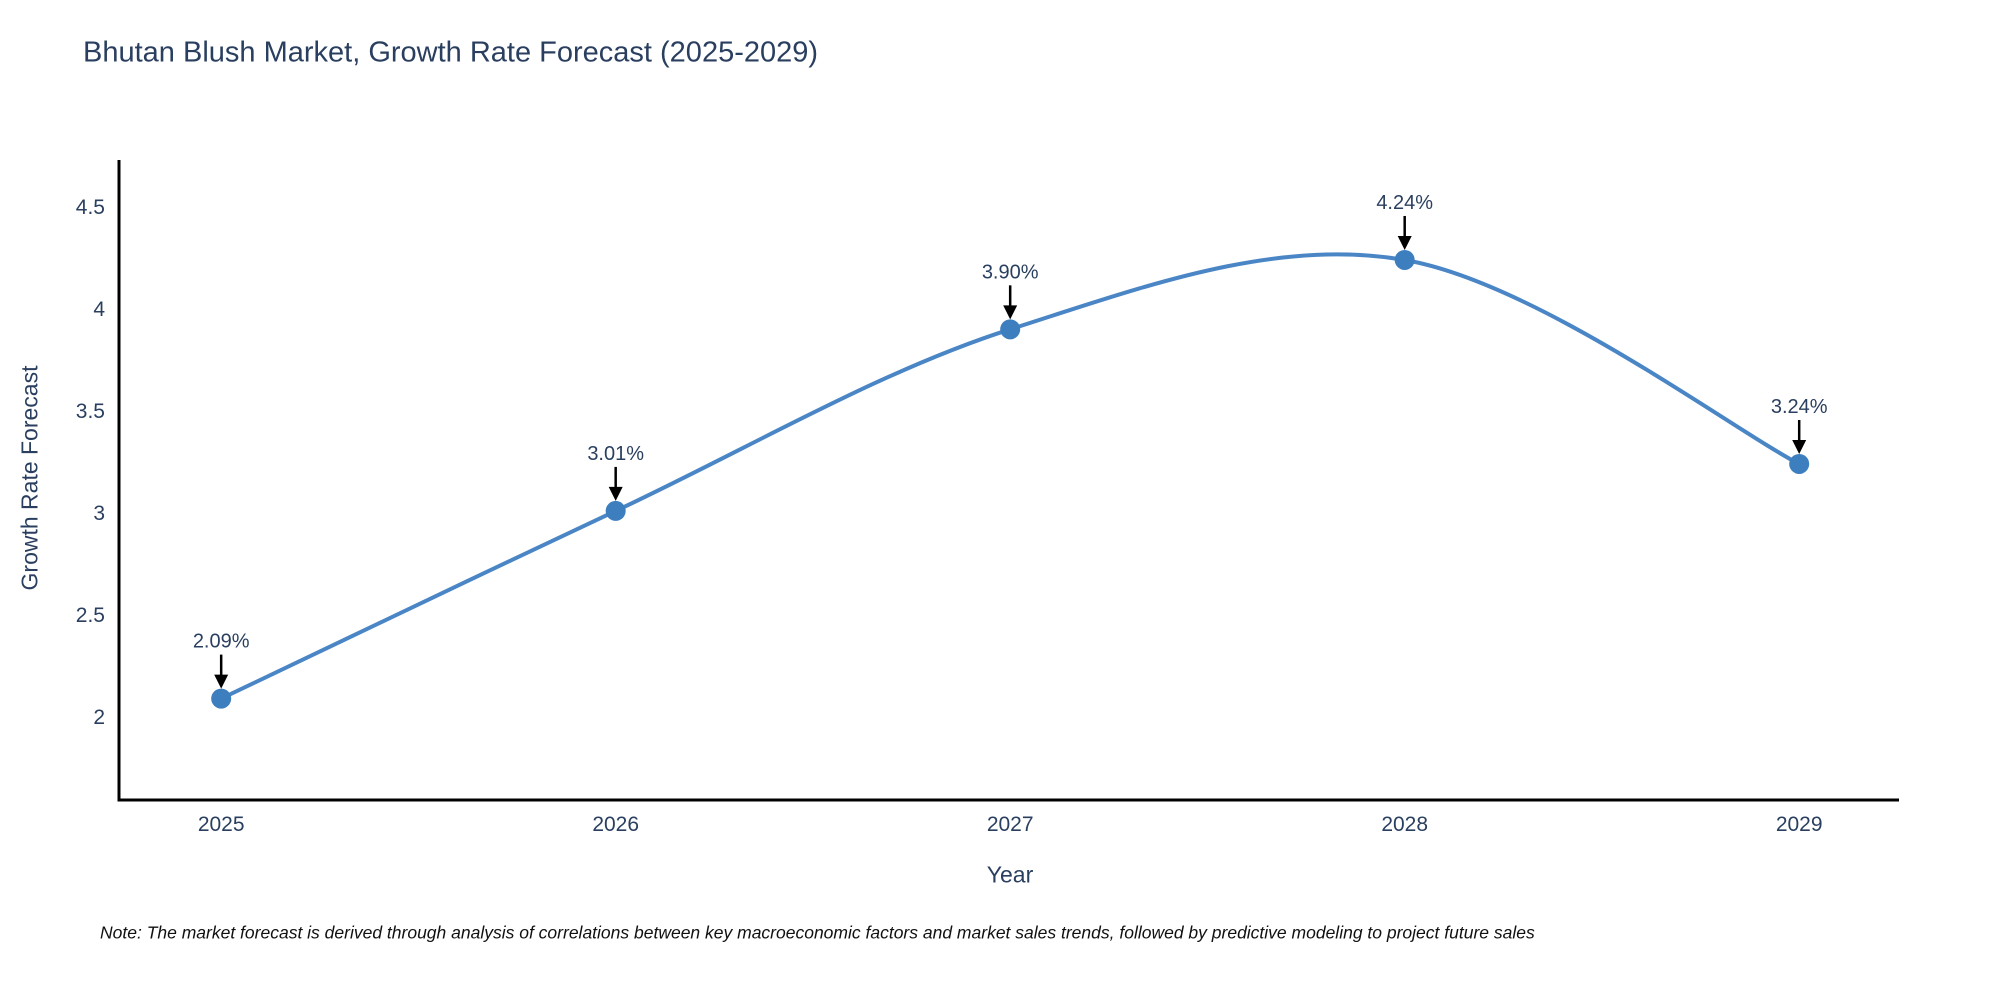 This screenshot has height=1000, width=2000. I want to click on data-point-label: 3.90%, so click(1010, 272).